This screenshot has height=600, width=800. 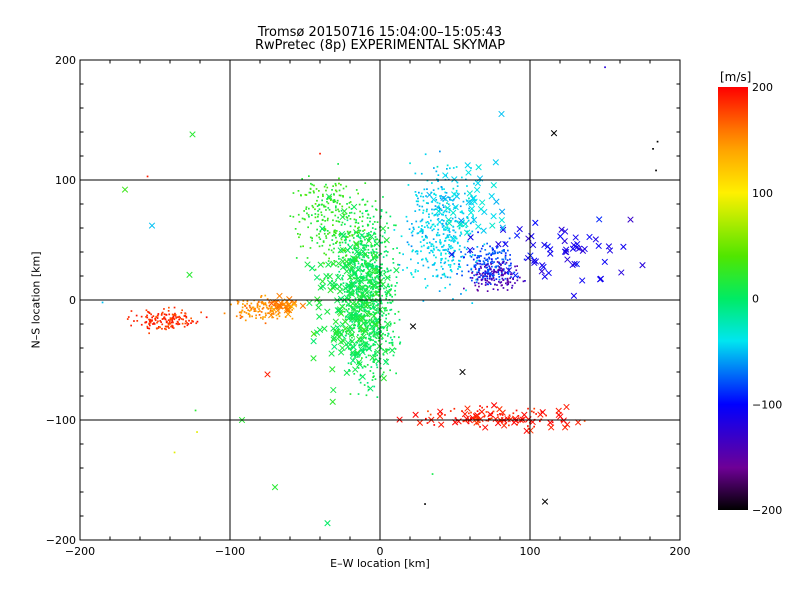 What do you see at coordinates (736, 77) in the screenshot?
I see `colorbar-unit-label: [m/s]` at bounding box center [736, 77].